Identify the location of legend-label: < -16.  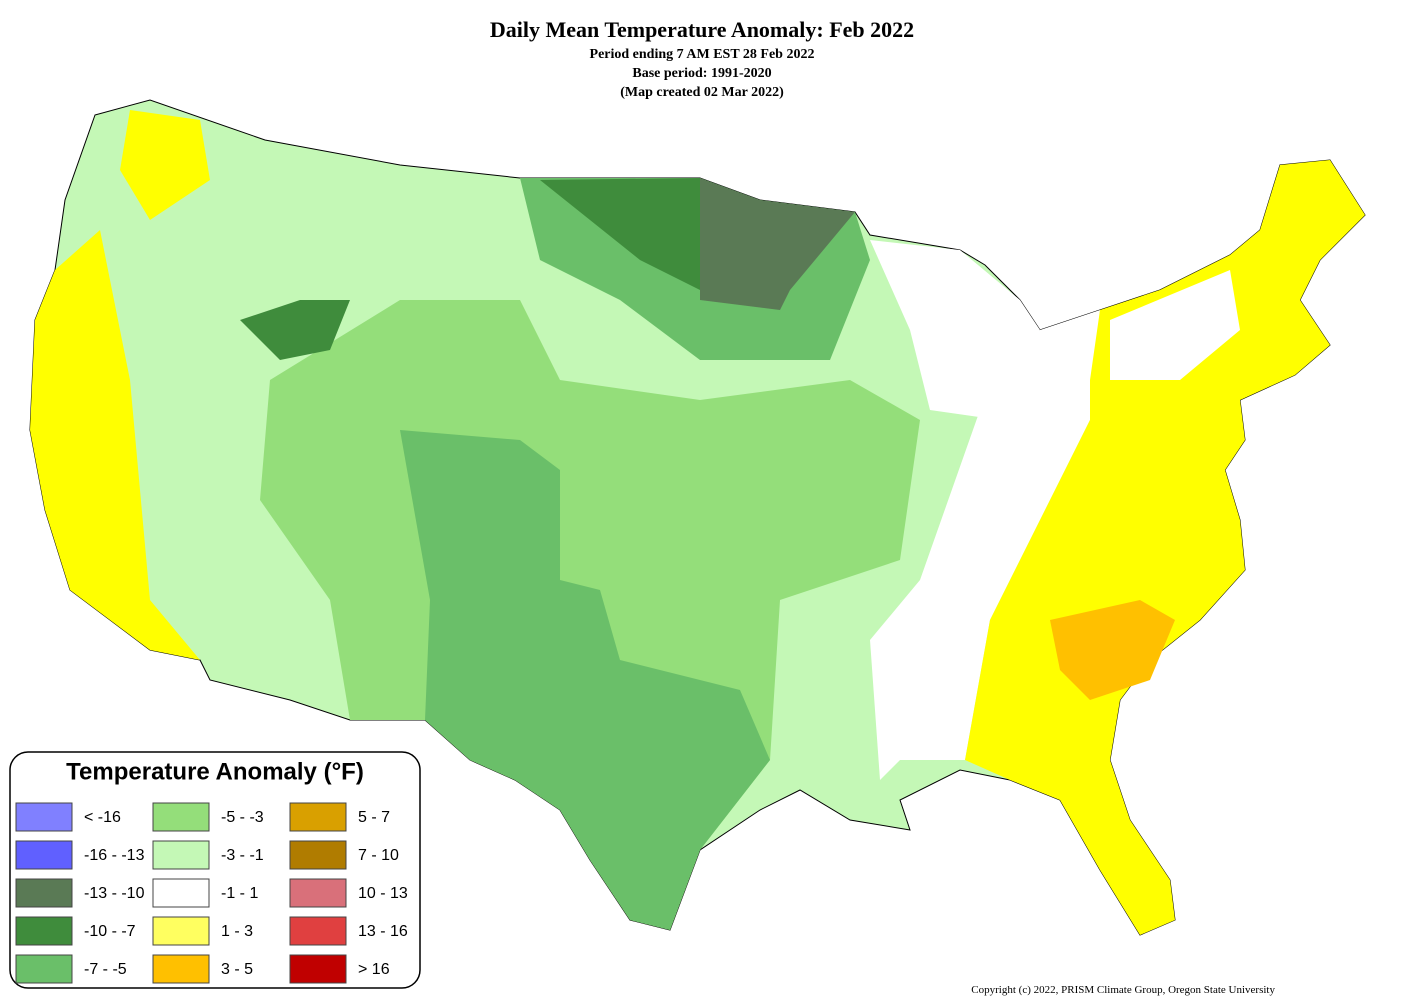
(102, 817).